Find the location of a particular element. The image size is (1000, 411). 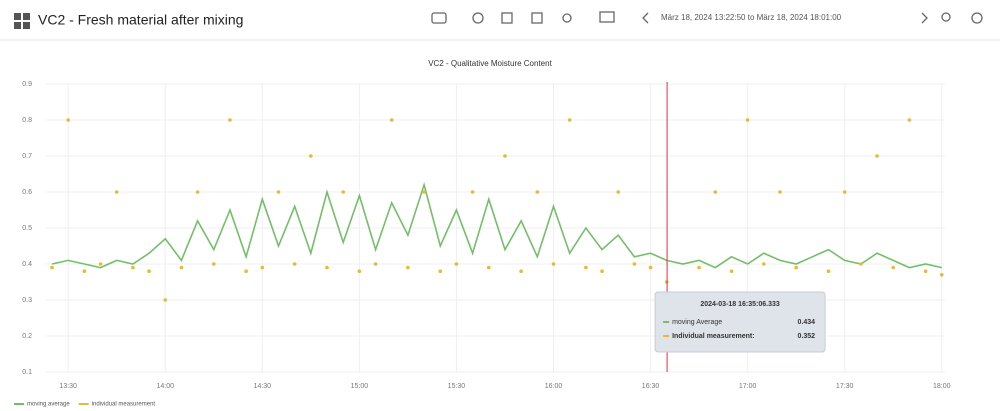

y-tick-label: 0.6 is located at coordinates (27, 192).